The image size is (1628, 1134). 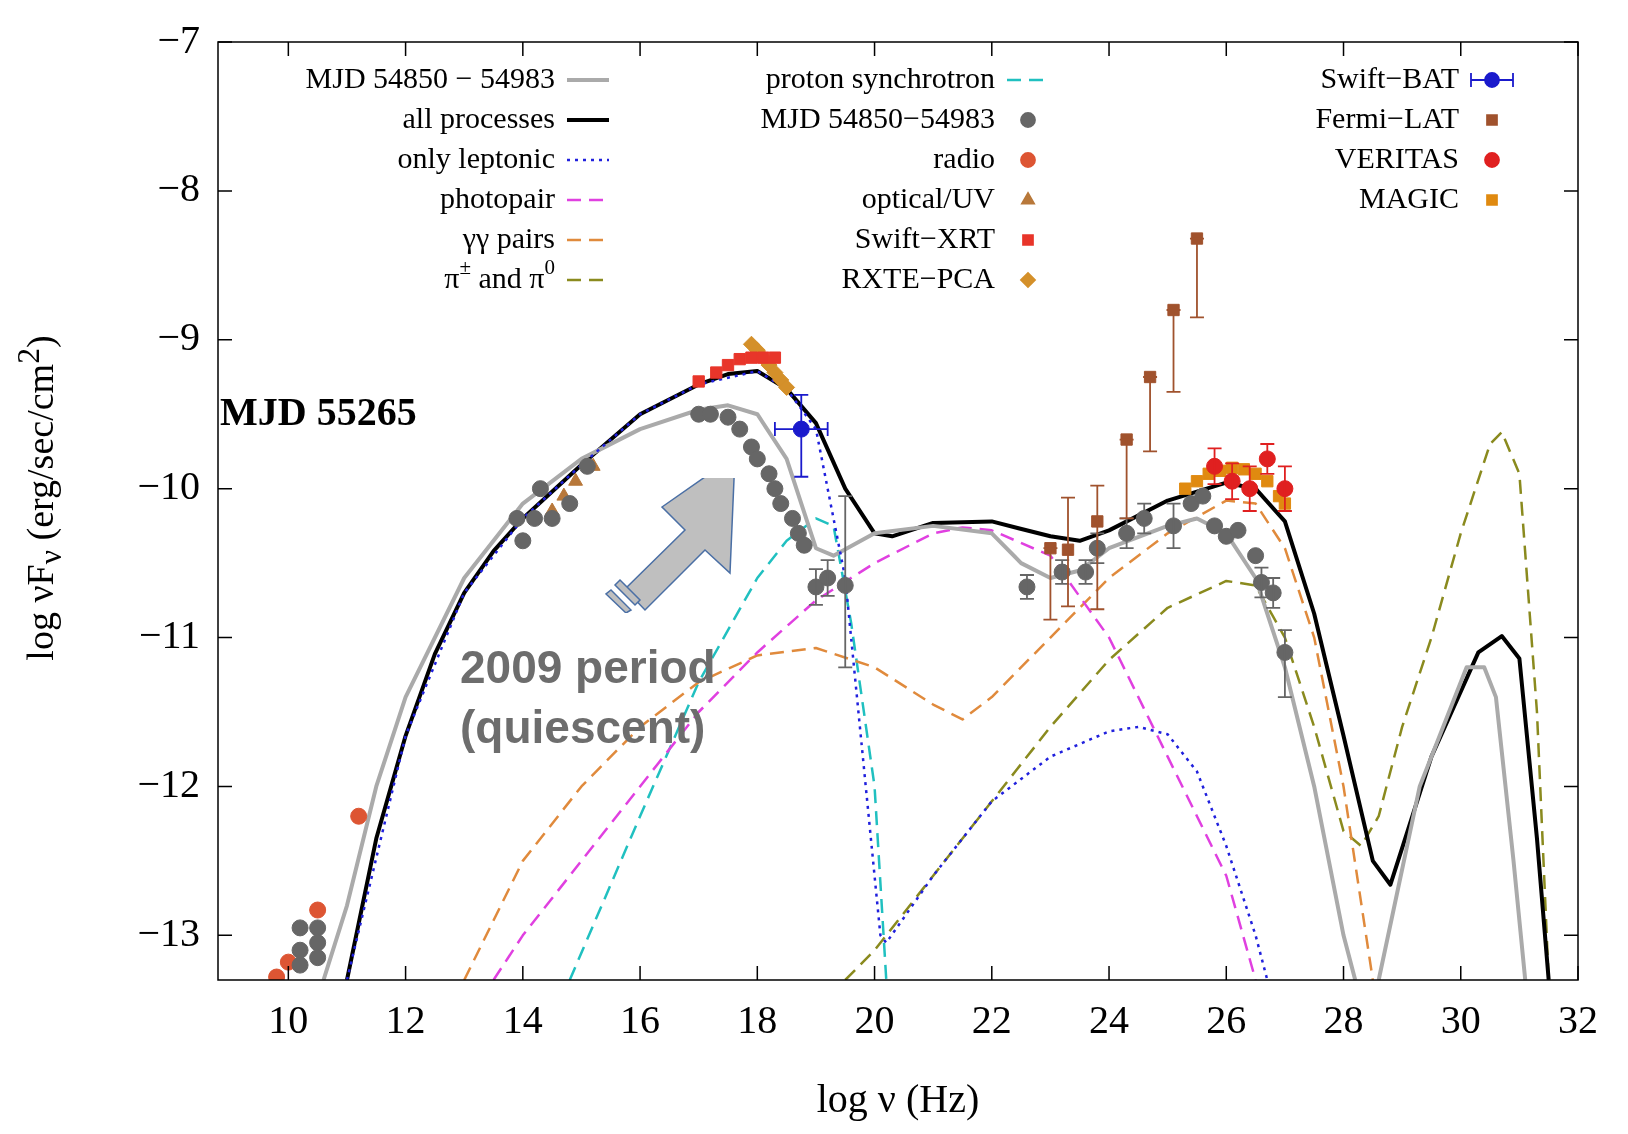 What do you see at coordinates (168, 486) in the screenshot?
I see `y-tick-label: −10` at bounding box center [168, 486].